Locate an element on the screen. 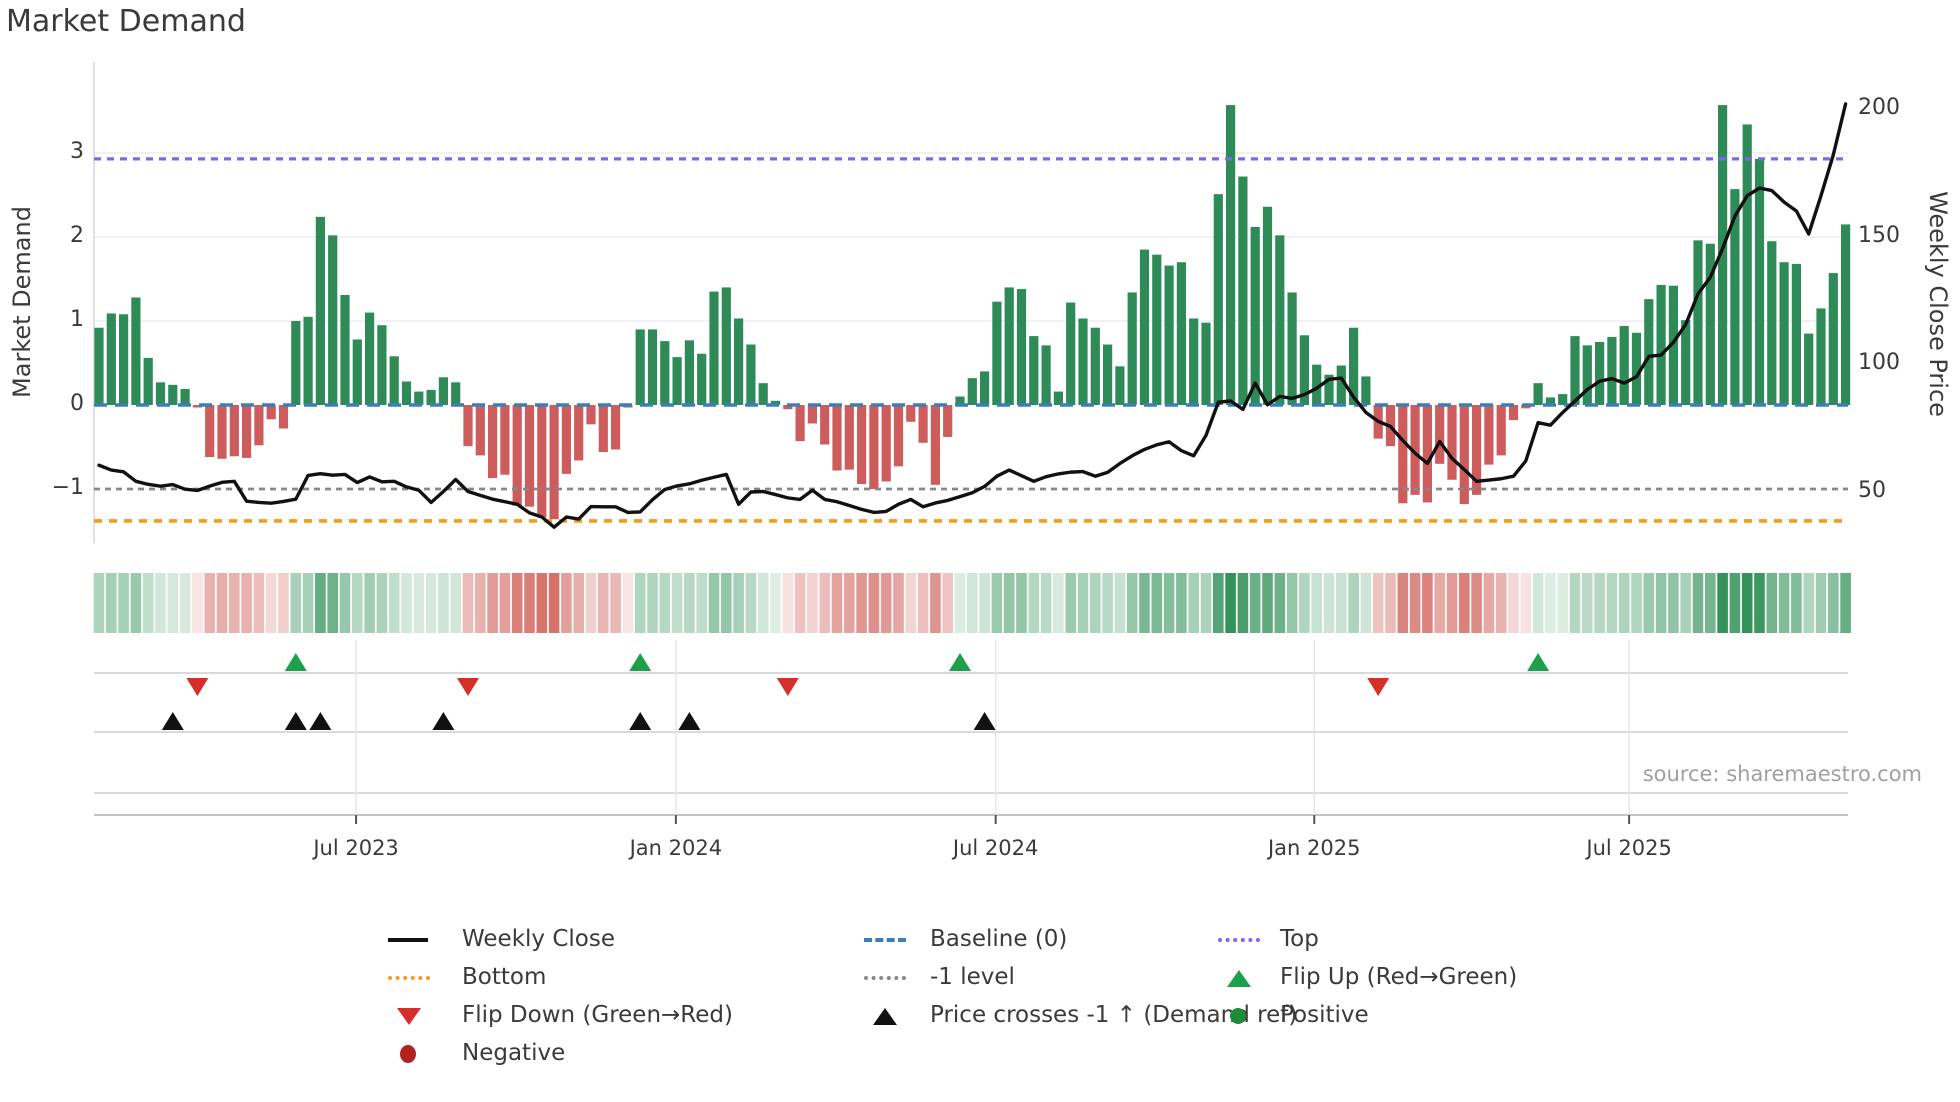 This screenshot has height=1102, width=1960. top-dotted-icon is located at coordinates (1239, 940).